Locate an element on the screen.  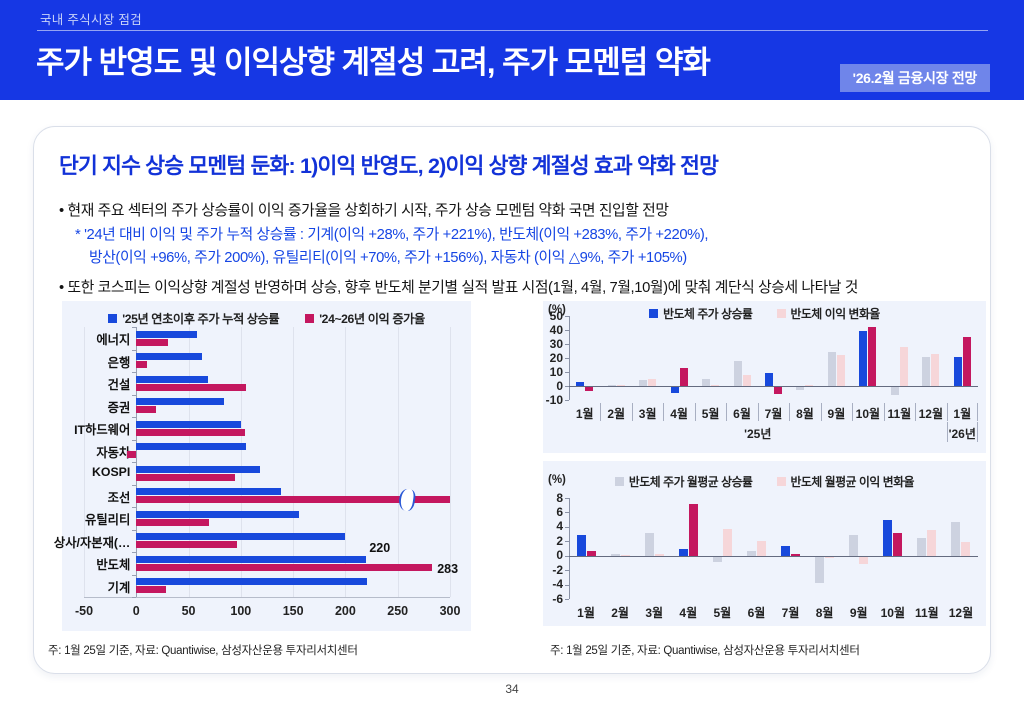
legend-item: 반도체 주가 월평균 상승률 is located at coordinates (683, 481).